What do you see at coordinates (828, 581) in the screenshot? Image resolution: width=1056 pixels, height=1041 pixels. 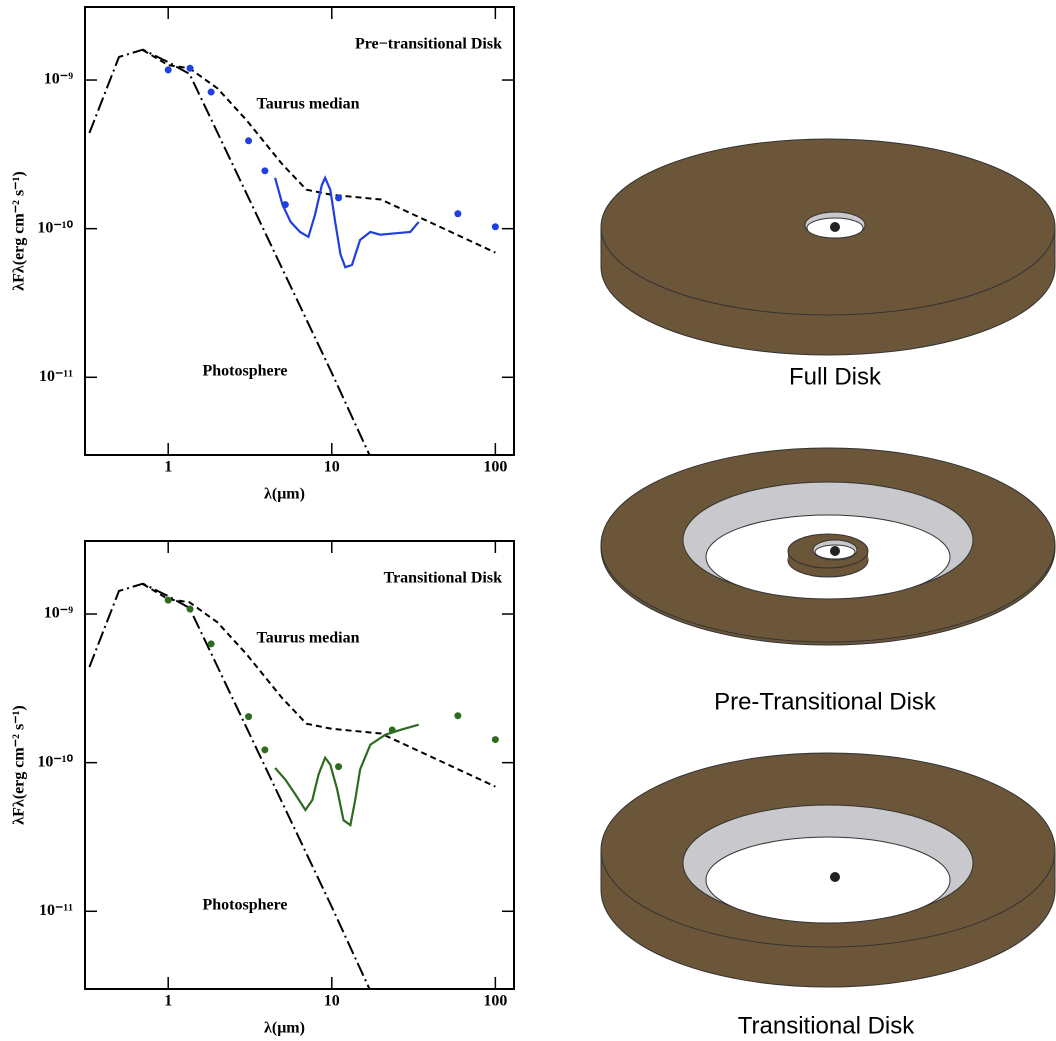 I see `pre-transitional-disk: Pre-Transitional Disk` at bounding box center [828, 581].